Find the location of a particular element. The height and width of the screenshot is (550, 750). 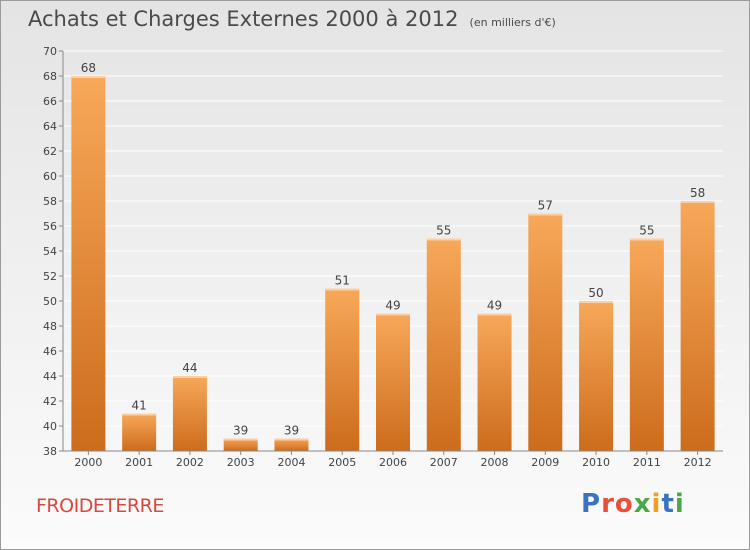

y-tick-label: 50 is located at coordinates (50, 301).